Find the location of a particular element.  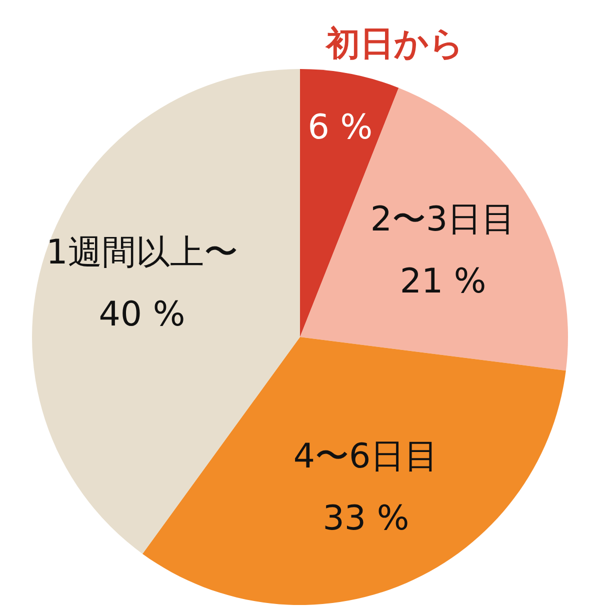

data-label: 21 % is located at coordinates (443, 281).